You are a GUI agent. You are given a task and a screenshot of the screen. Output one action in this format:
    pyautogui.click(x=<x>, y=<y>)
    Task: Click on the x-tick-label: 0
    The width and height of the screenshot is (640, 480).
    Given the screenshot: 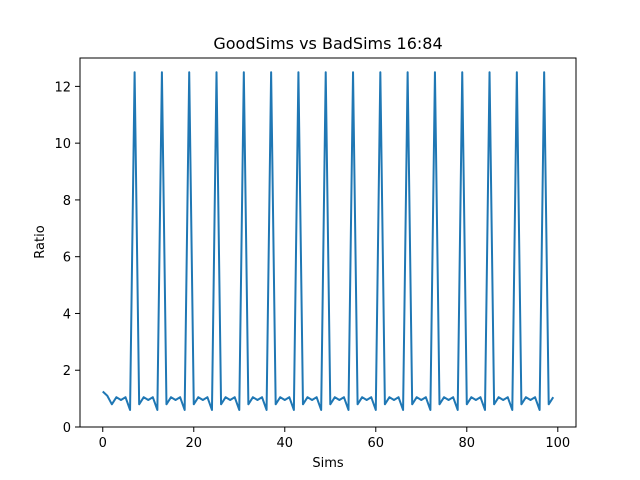 What is the action you would take?
    pyautogui.click(x=103, y=443)
    